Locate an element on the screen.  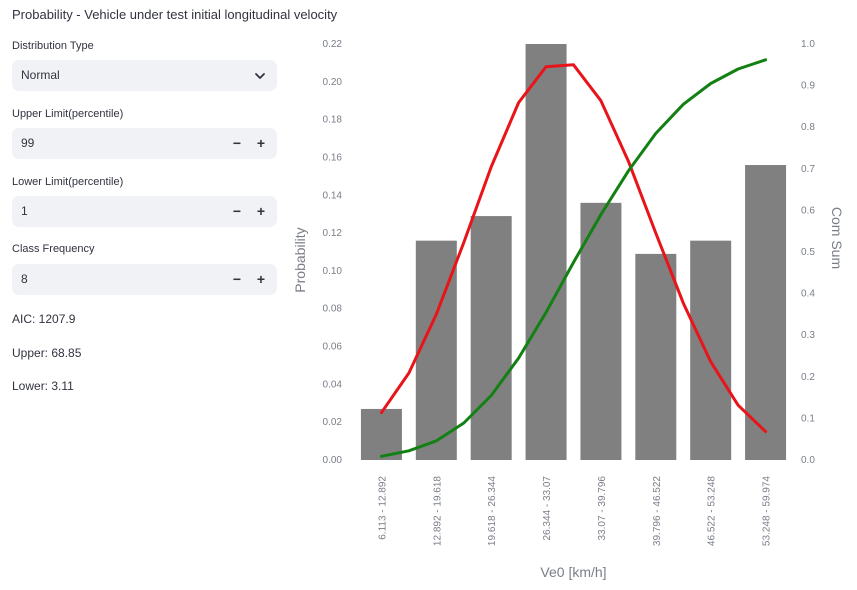
aic-value: AIC: 1207.9 is located at coordinates (44, 319).